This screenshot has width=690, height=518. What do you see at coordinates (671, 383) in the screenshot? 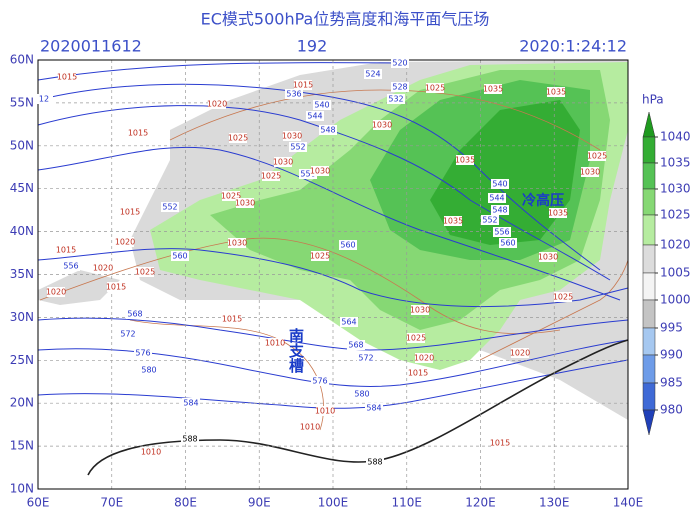
I see `colorbar-label: 985` at bounding box center [671, 383].